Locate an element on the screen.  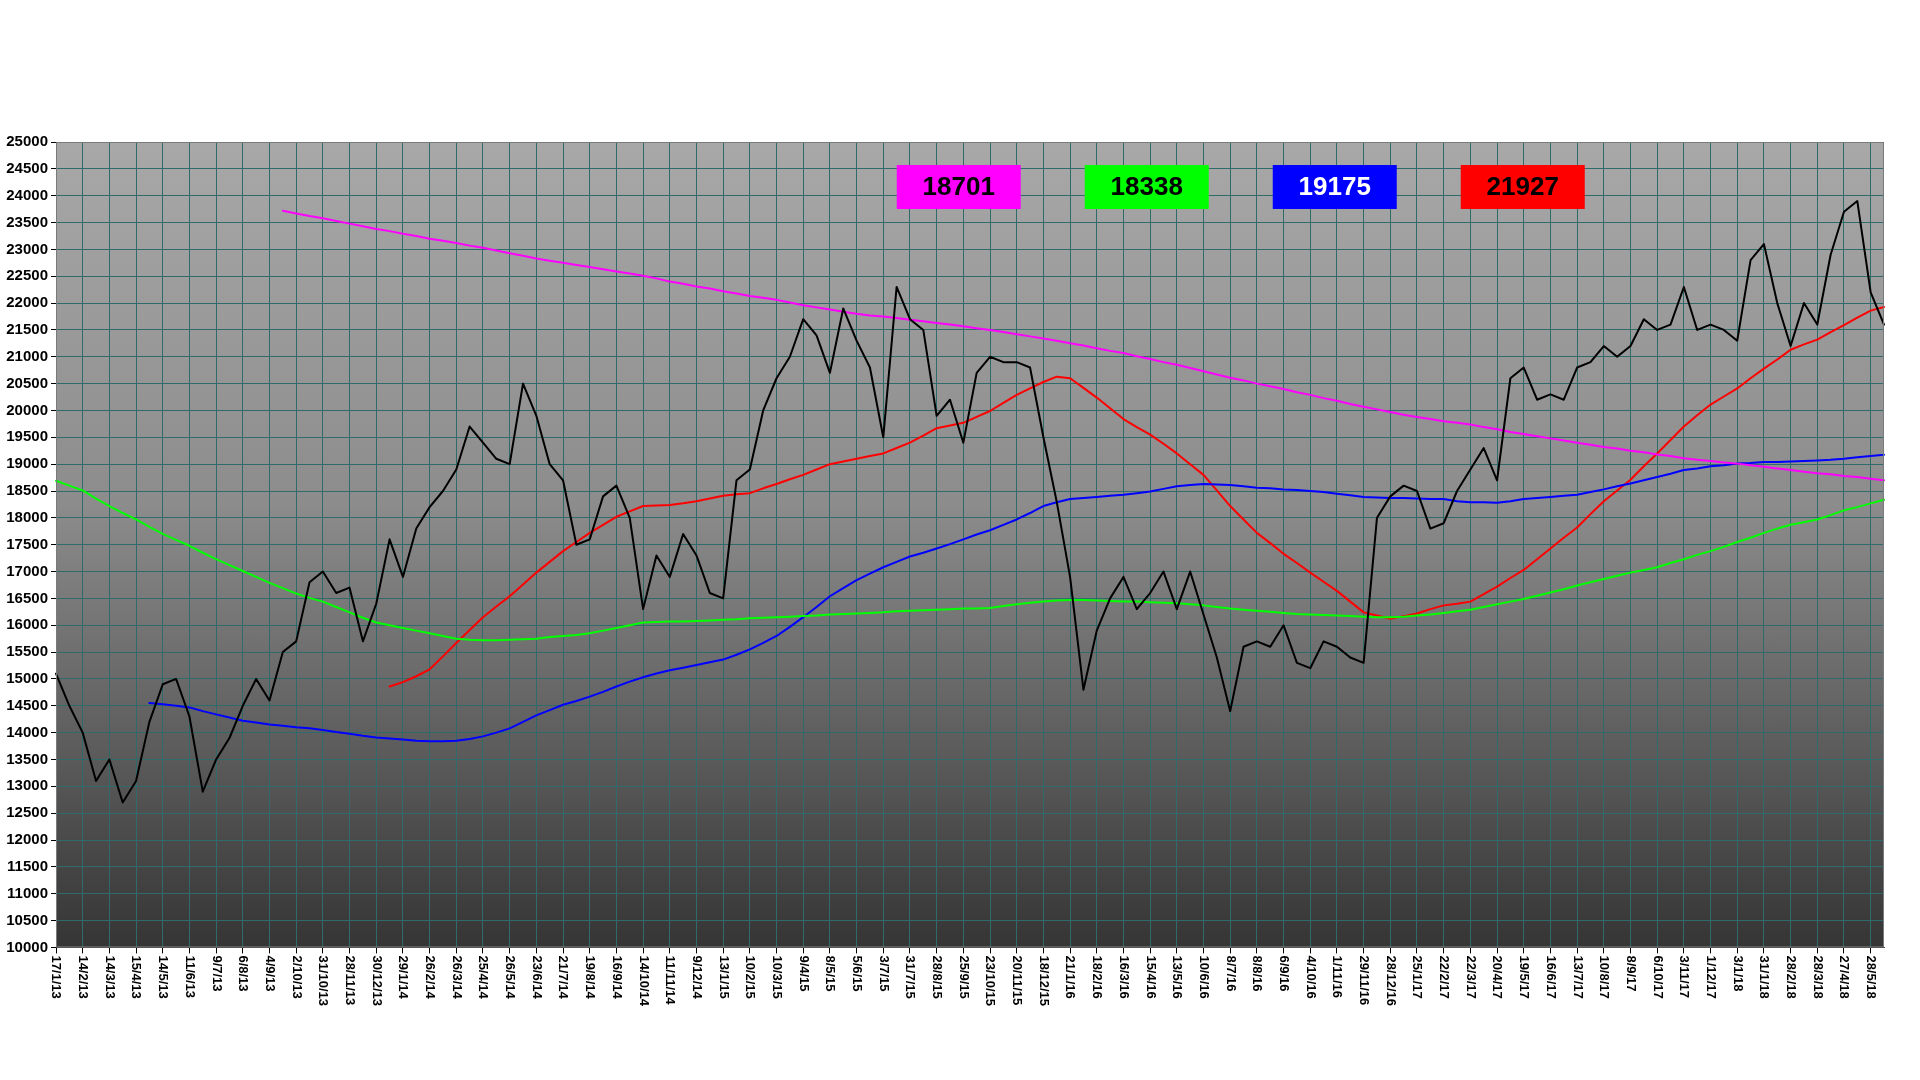
x-tick-label: 28/12/16 is located at coordinates (1391, 981).